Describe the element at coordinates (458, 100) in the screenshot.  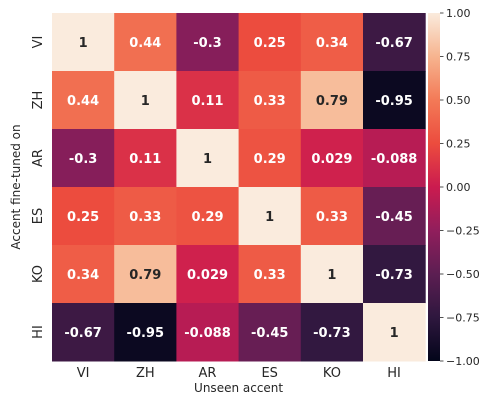
I see `colorbar-tick-label: 0.50` at that location.